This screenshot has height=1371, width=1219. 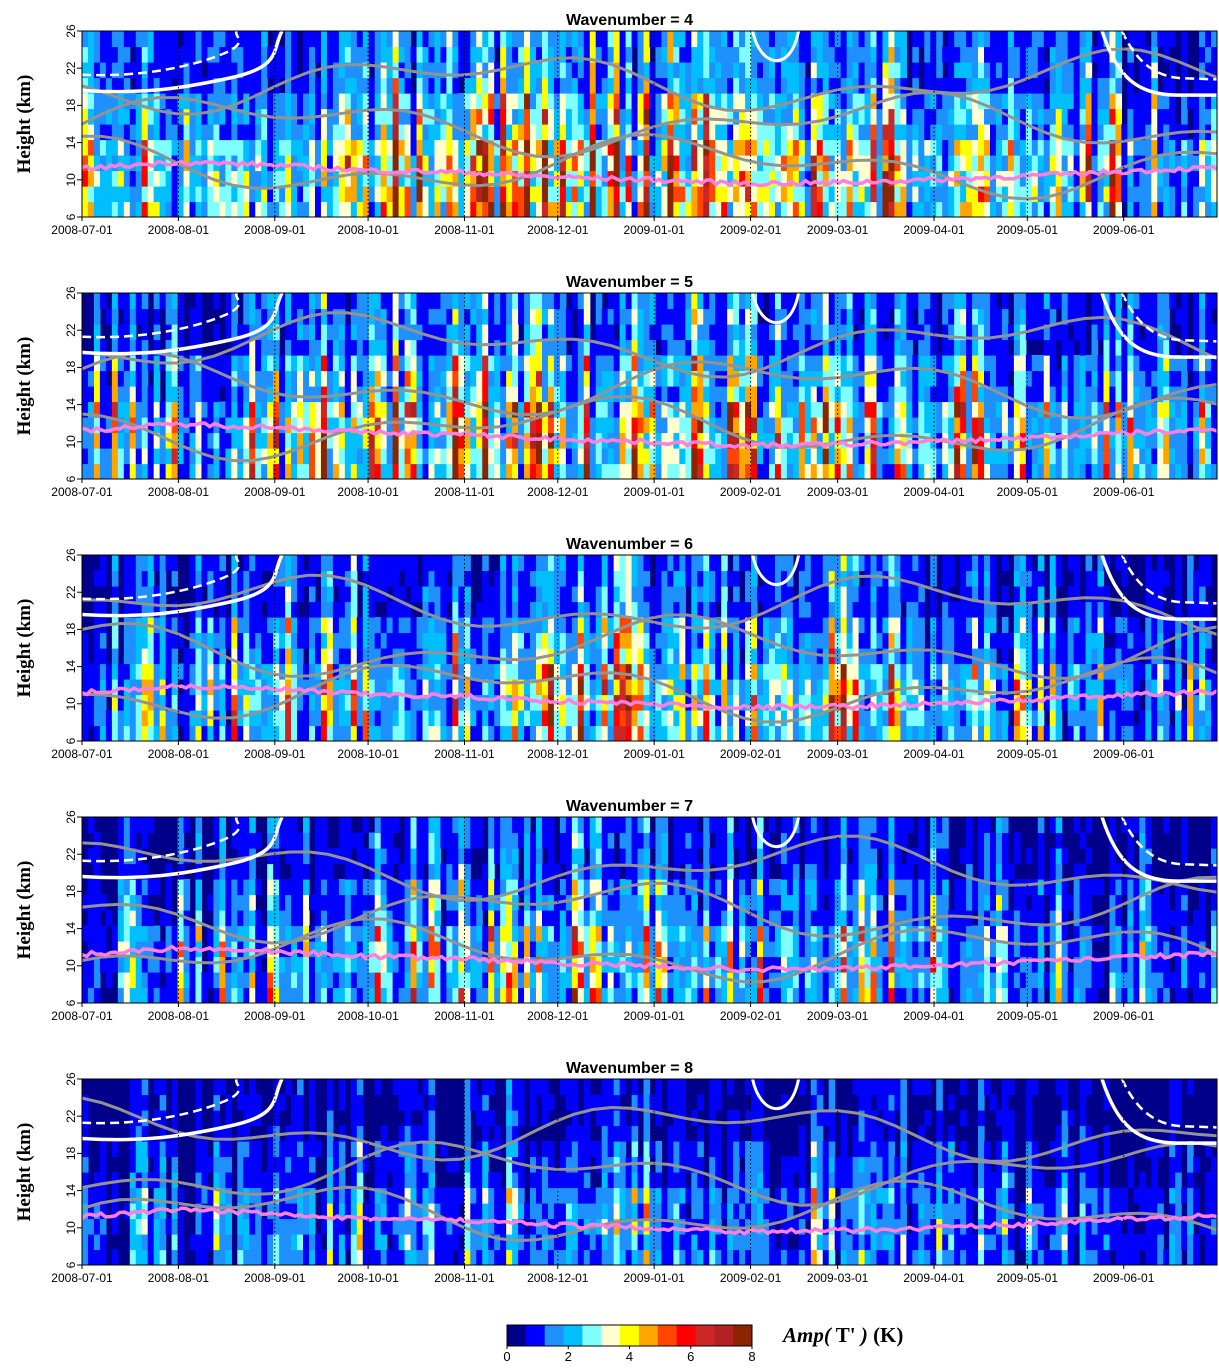 I want to click on colorbar-tick-label: 0, so click(x=506, y=1356).